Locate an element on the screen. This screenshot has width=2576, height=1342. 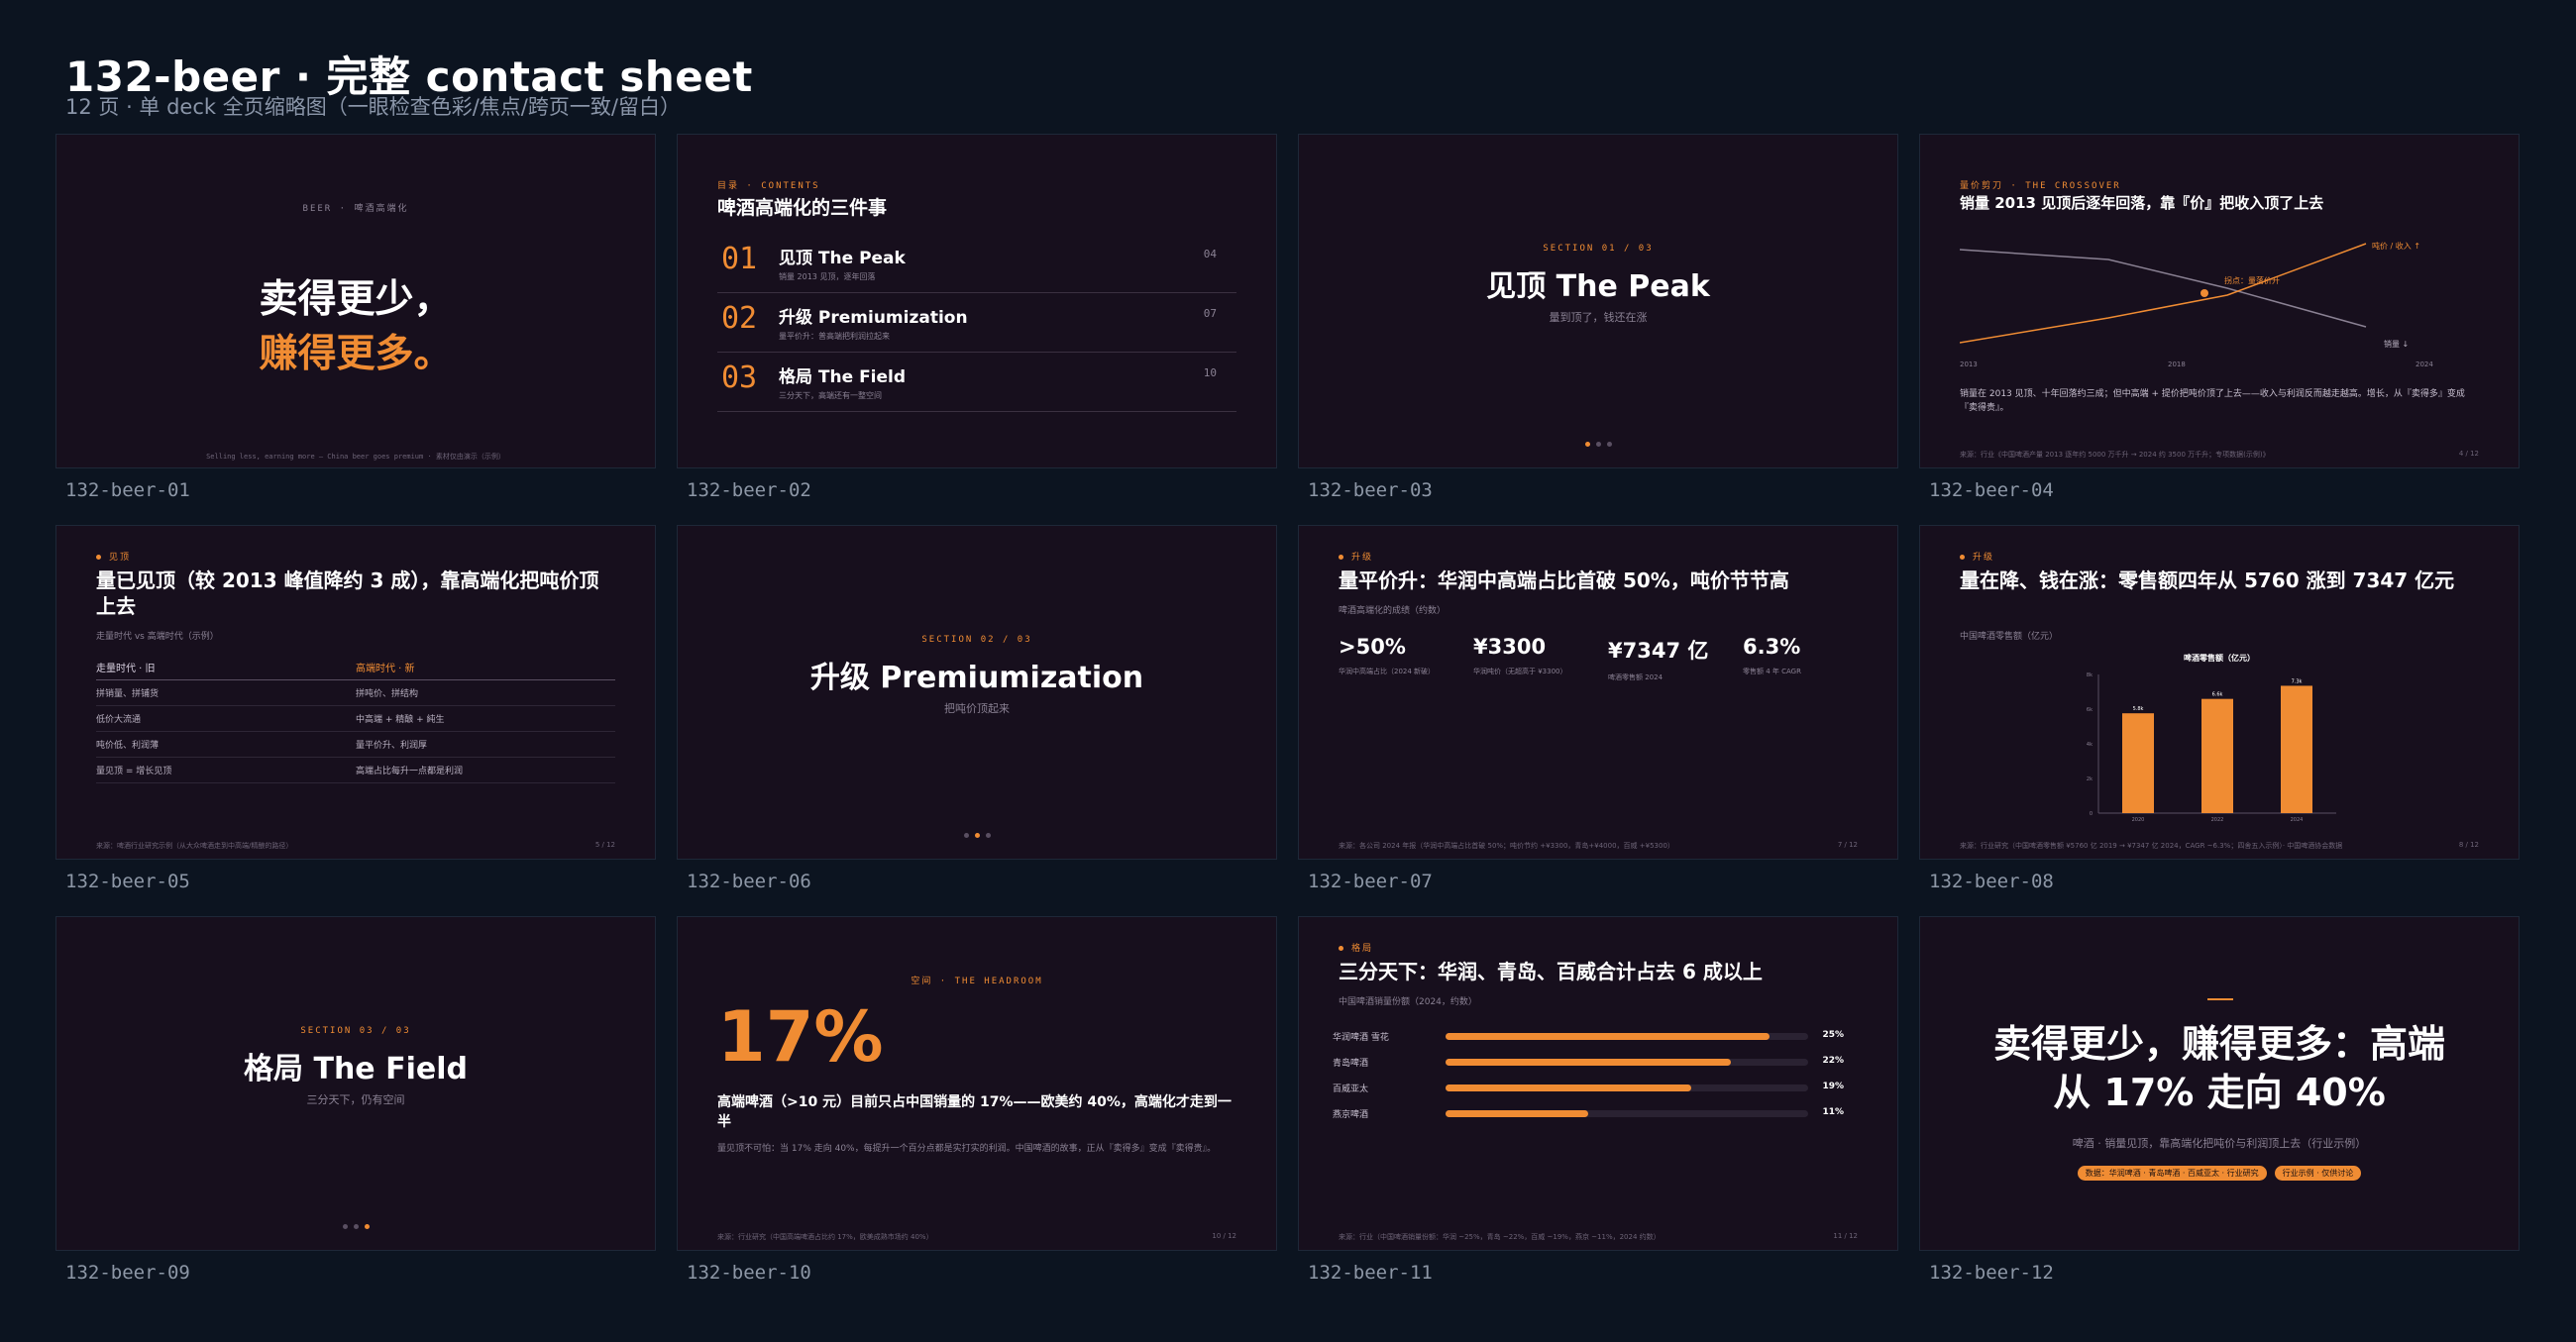
table-row: 吨价低、利润薄 量平价升、利润厚 is located at coordinates (356, 745).